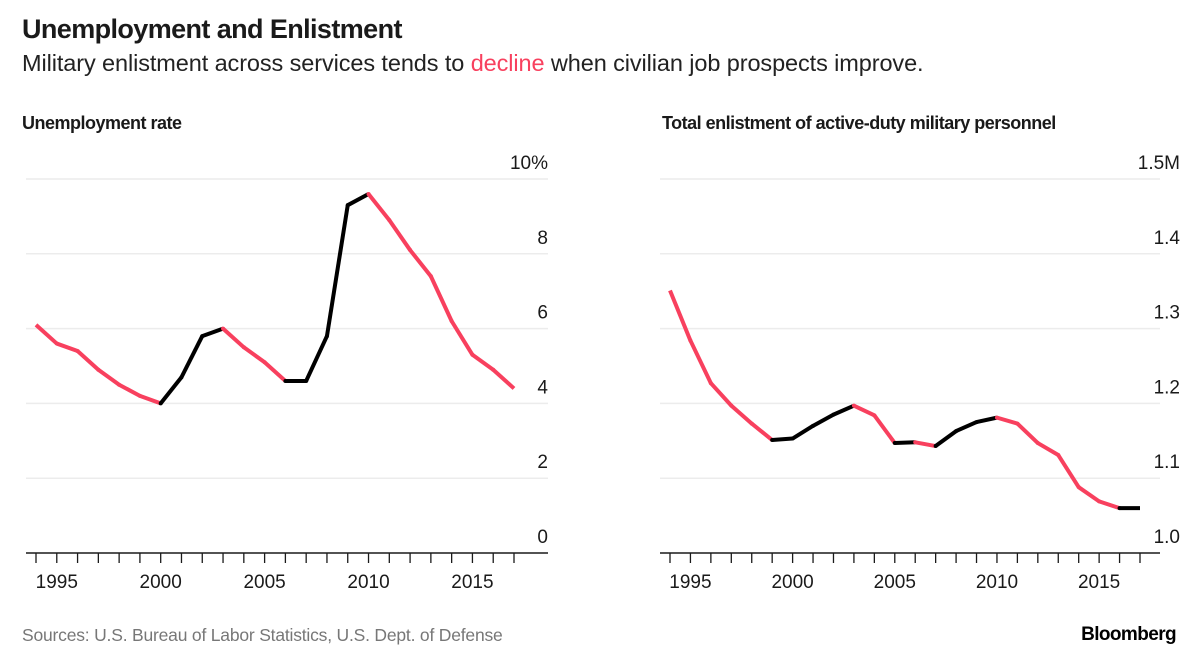  Describe the element at coordinates (529, 163) in the screenshot. I see `unemployment-ytick-label: 10%` at that location.